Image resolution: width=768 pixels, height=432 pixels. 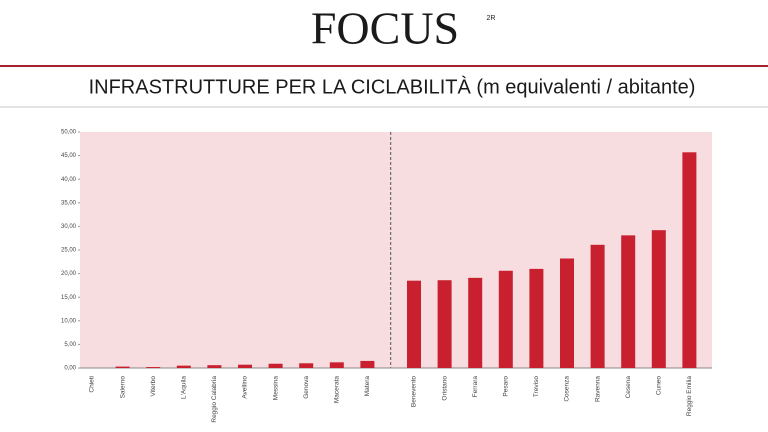 What do you see at coordinates (306, 387) in the screenshot?
I see `x-tick-label: Genova` at bounding box center [306, 387].